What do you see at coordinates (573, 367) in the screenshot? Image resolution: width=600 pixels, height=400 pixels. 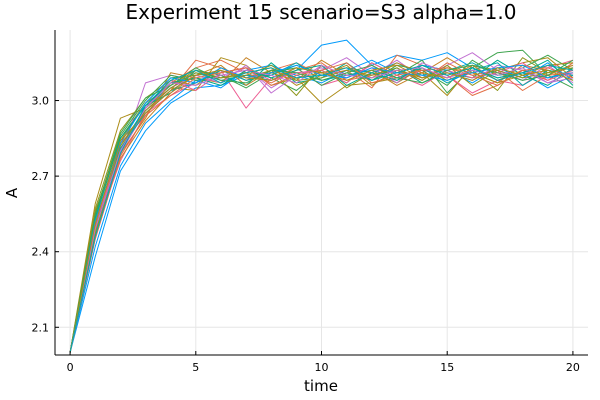 I see `x-tick-label-4: 20` at bounding box center [573, 367].